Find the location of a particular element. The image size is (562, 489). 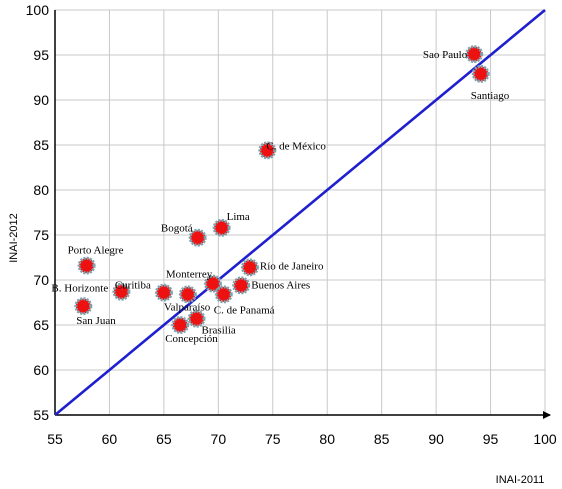

x-tick-label: 70 is located at coordinates (219, 439).